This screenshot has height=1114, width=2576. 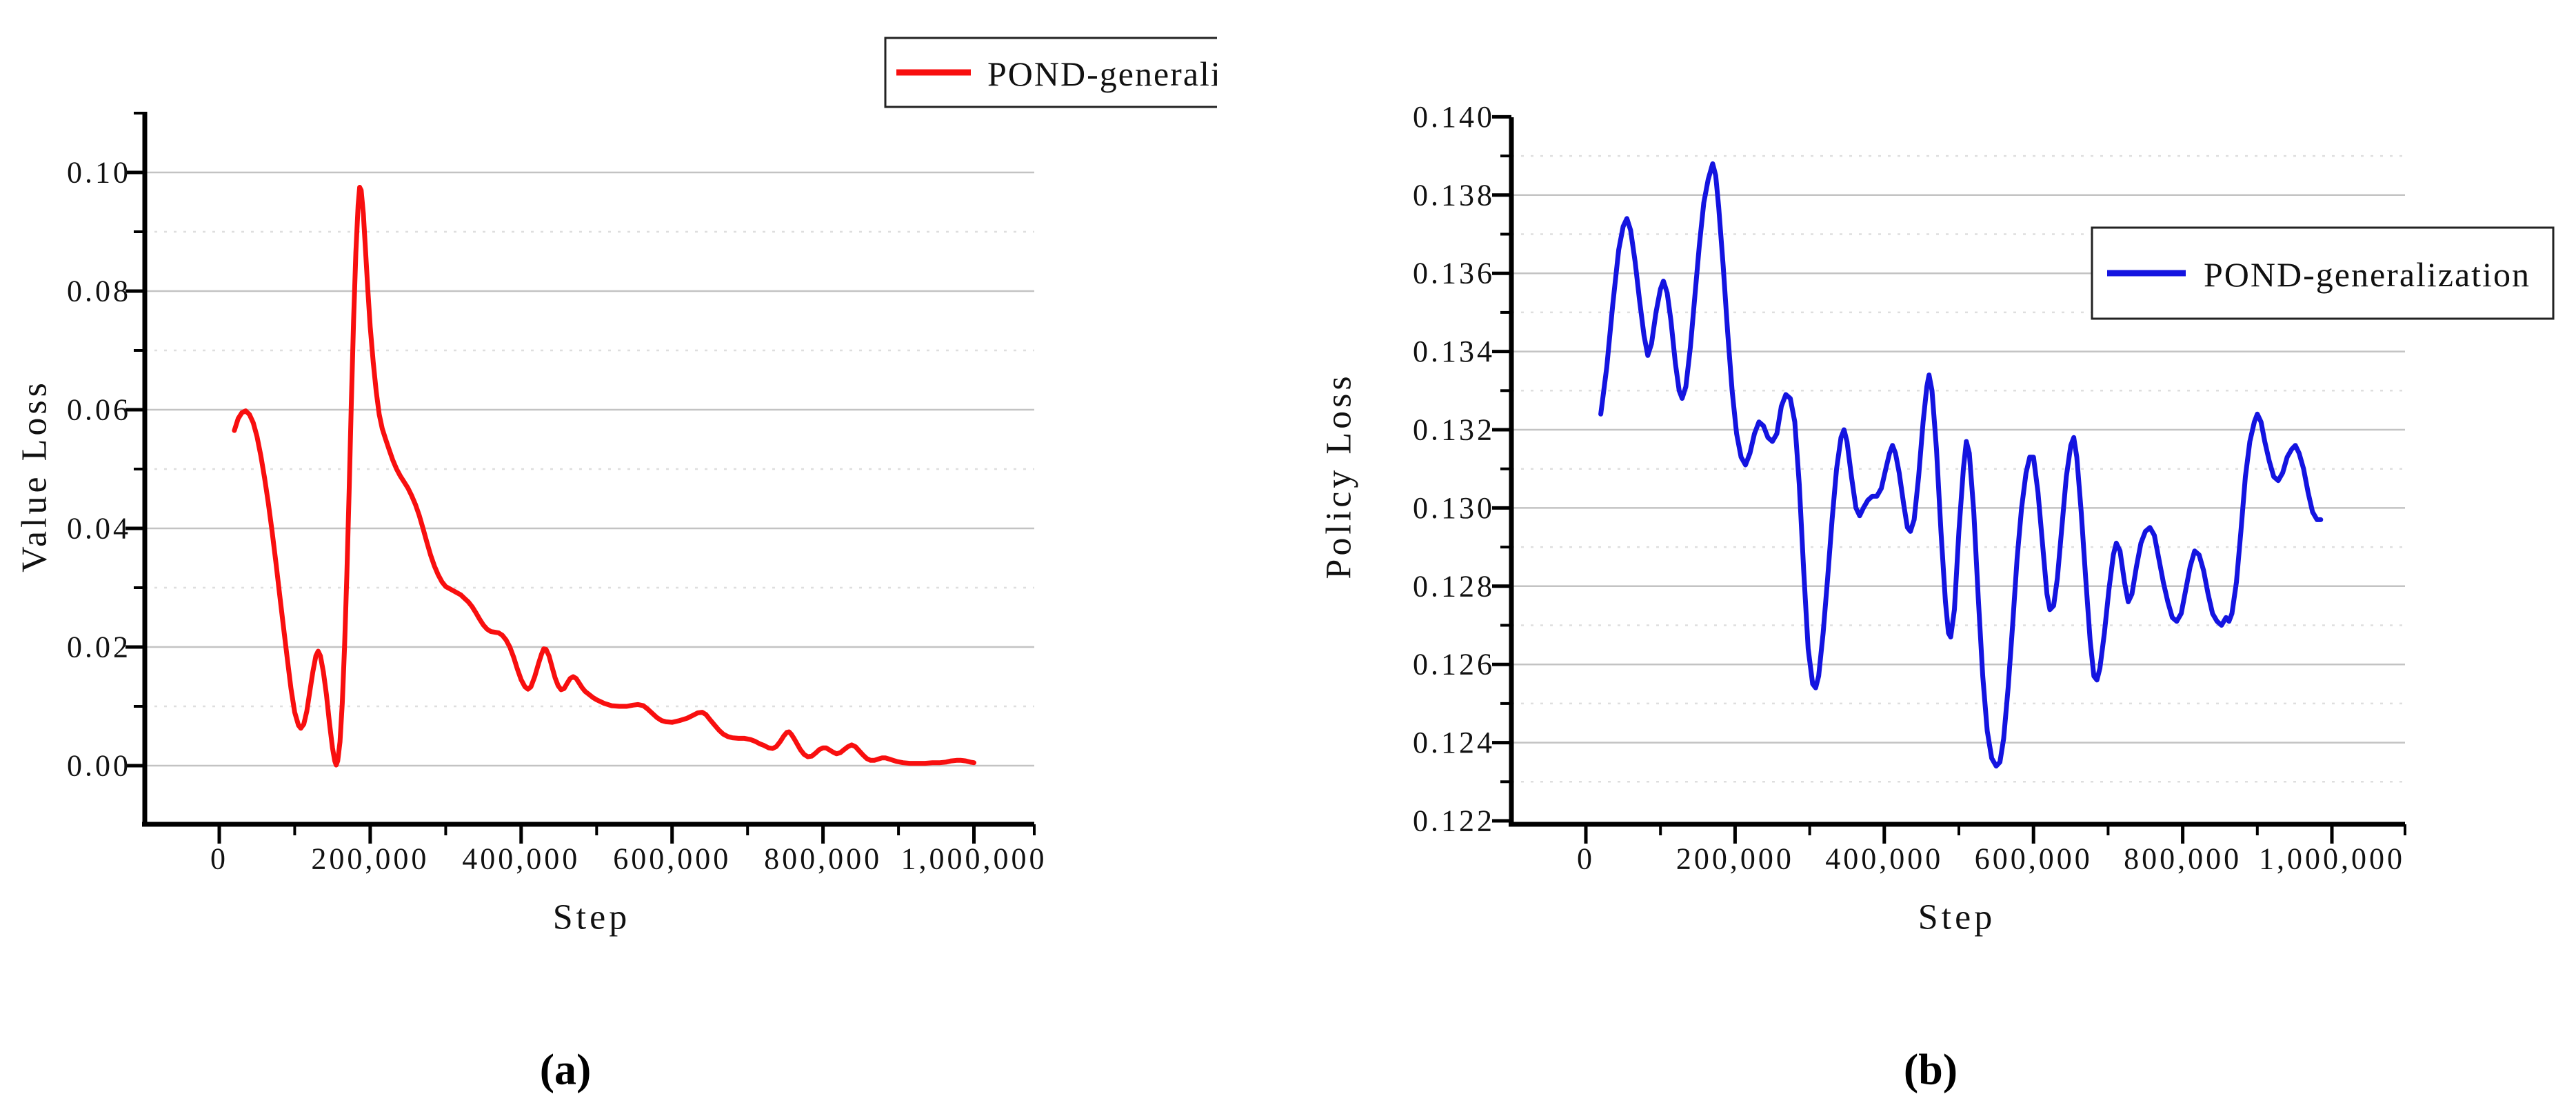 I want to click on y-tick-label: 0.06, so click(x=99, y=410).